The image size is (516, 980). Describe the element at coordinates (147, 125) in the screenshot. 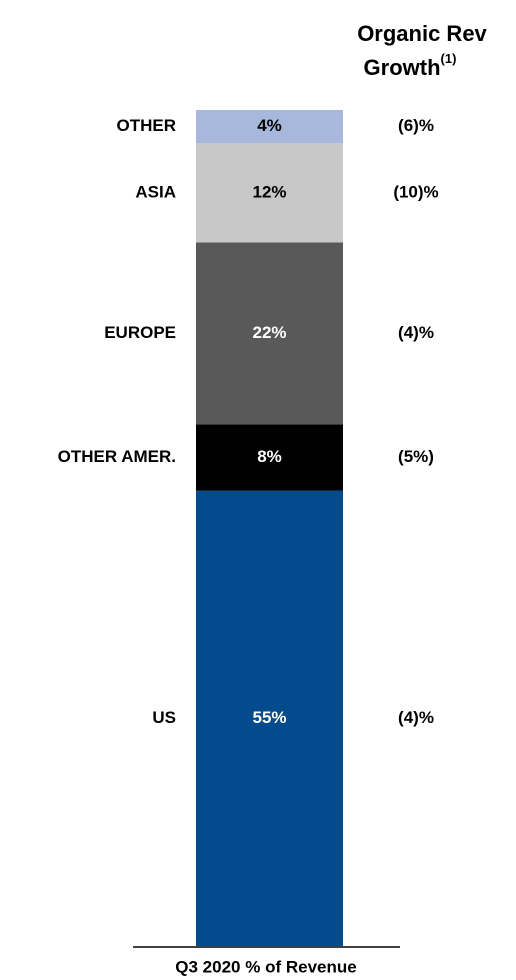

I see `segment-label: OTHER` at that location.